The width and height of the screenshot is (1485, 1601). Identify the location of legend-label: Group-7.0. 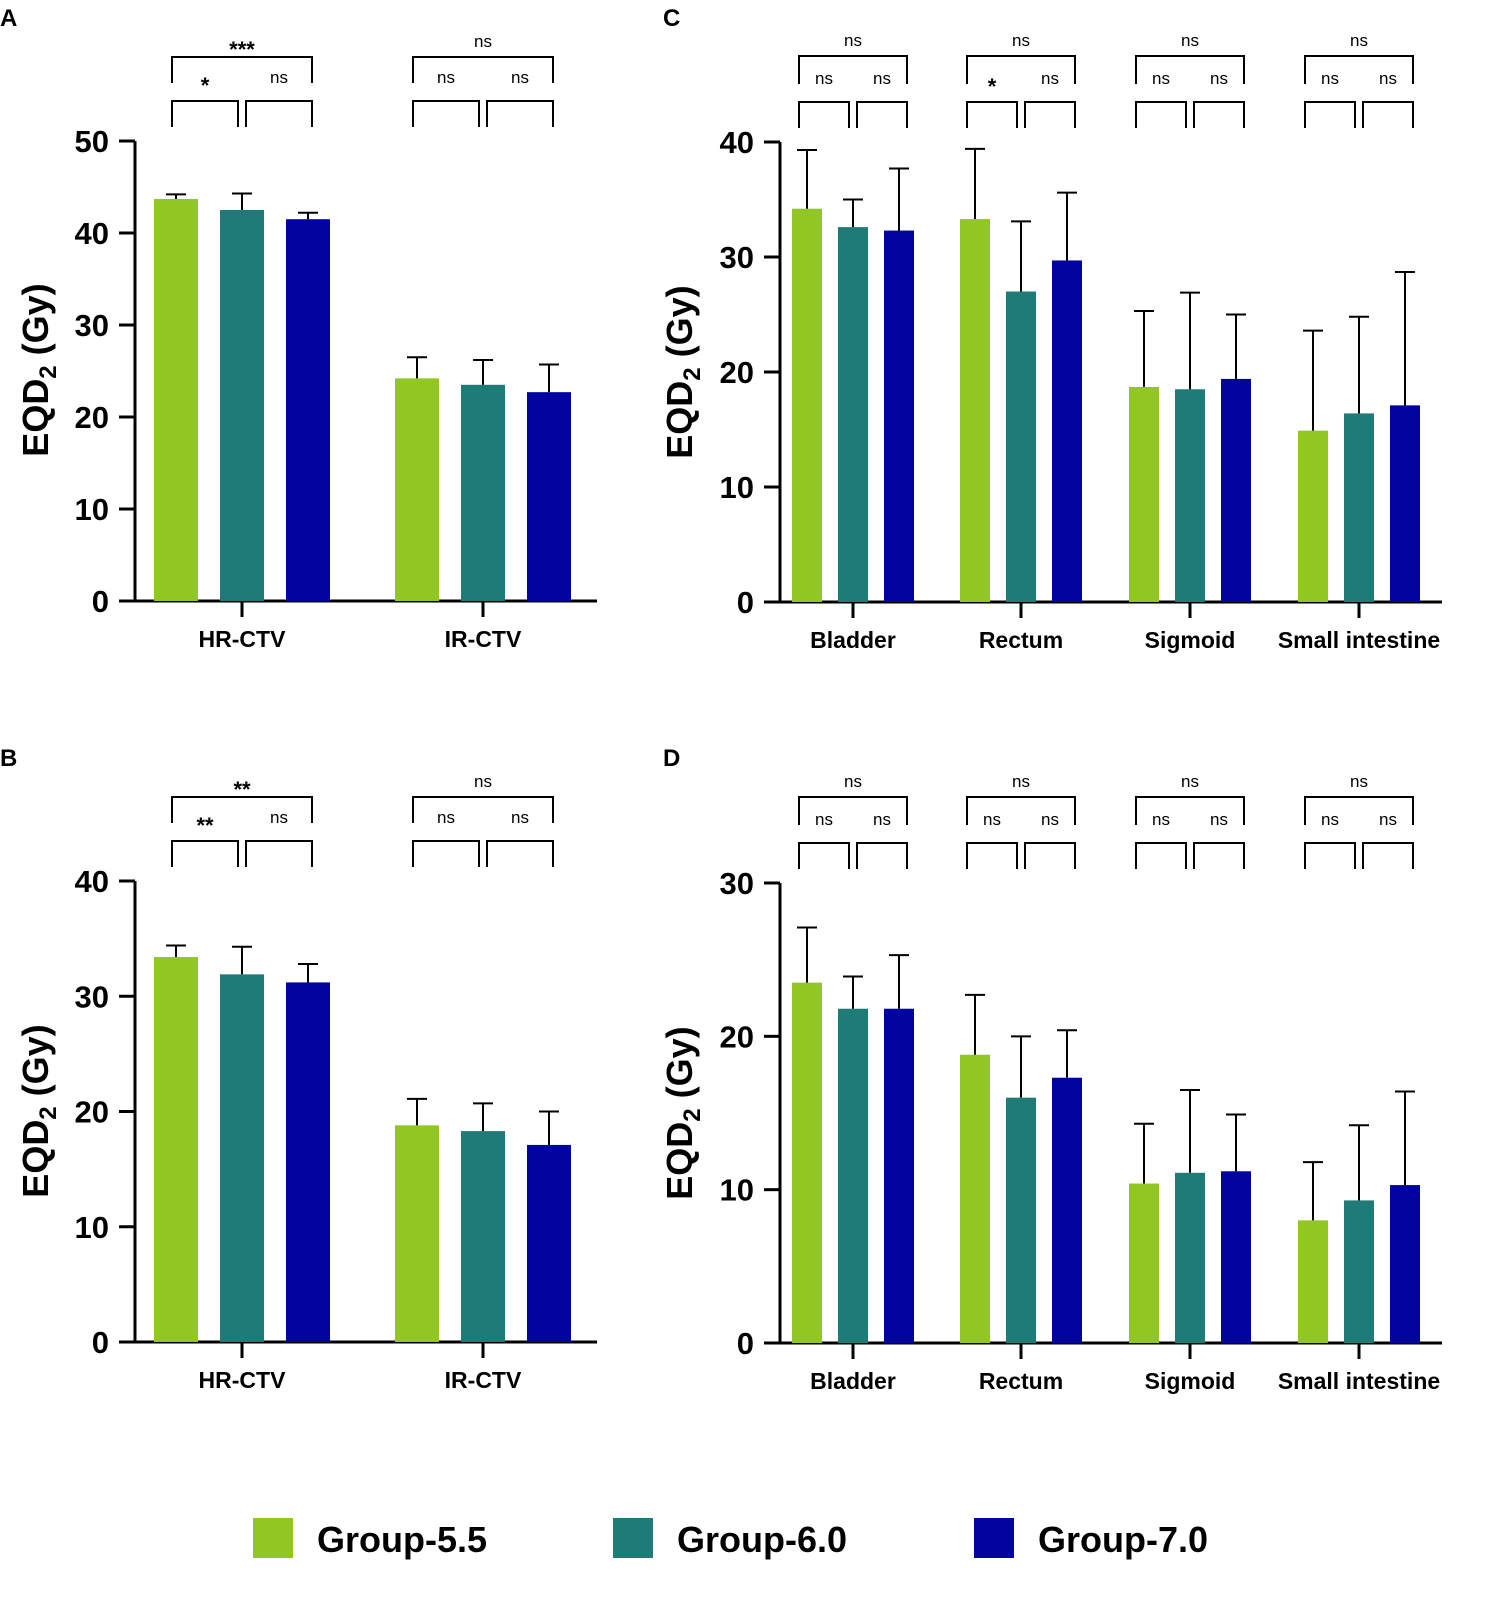
(1123, 1539).